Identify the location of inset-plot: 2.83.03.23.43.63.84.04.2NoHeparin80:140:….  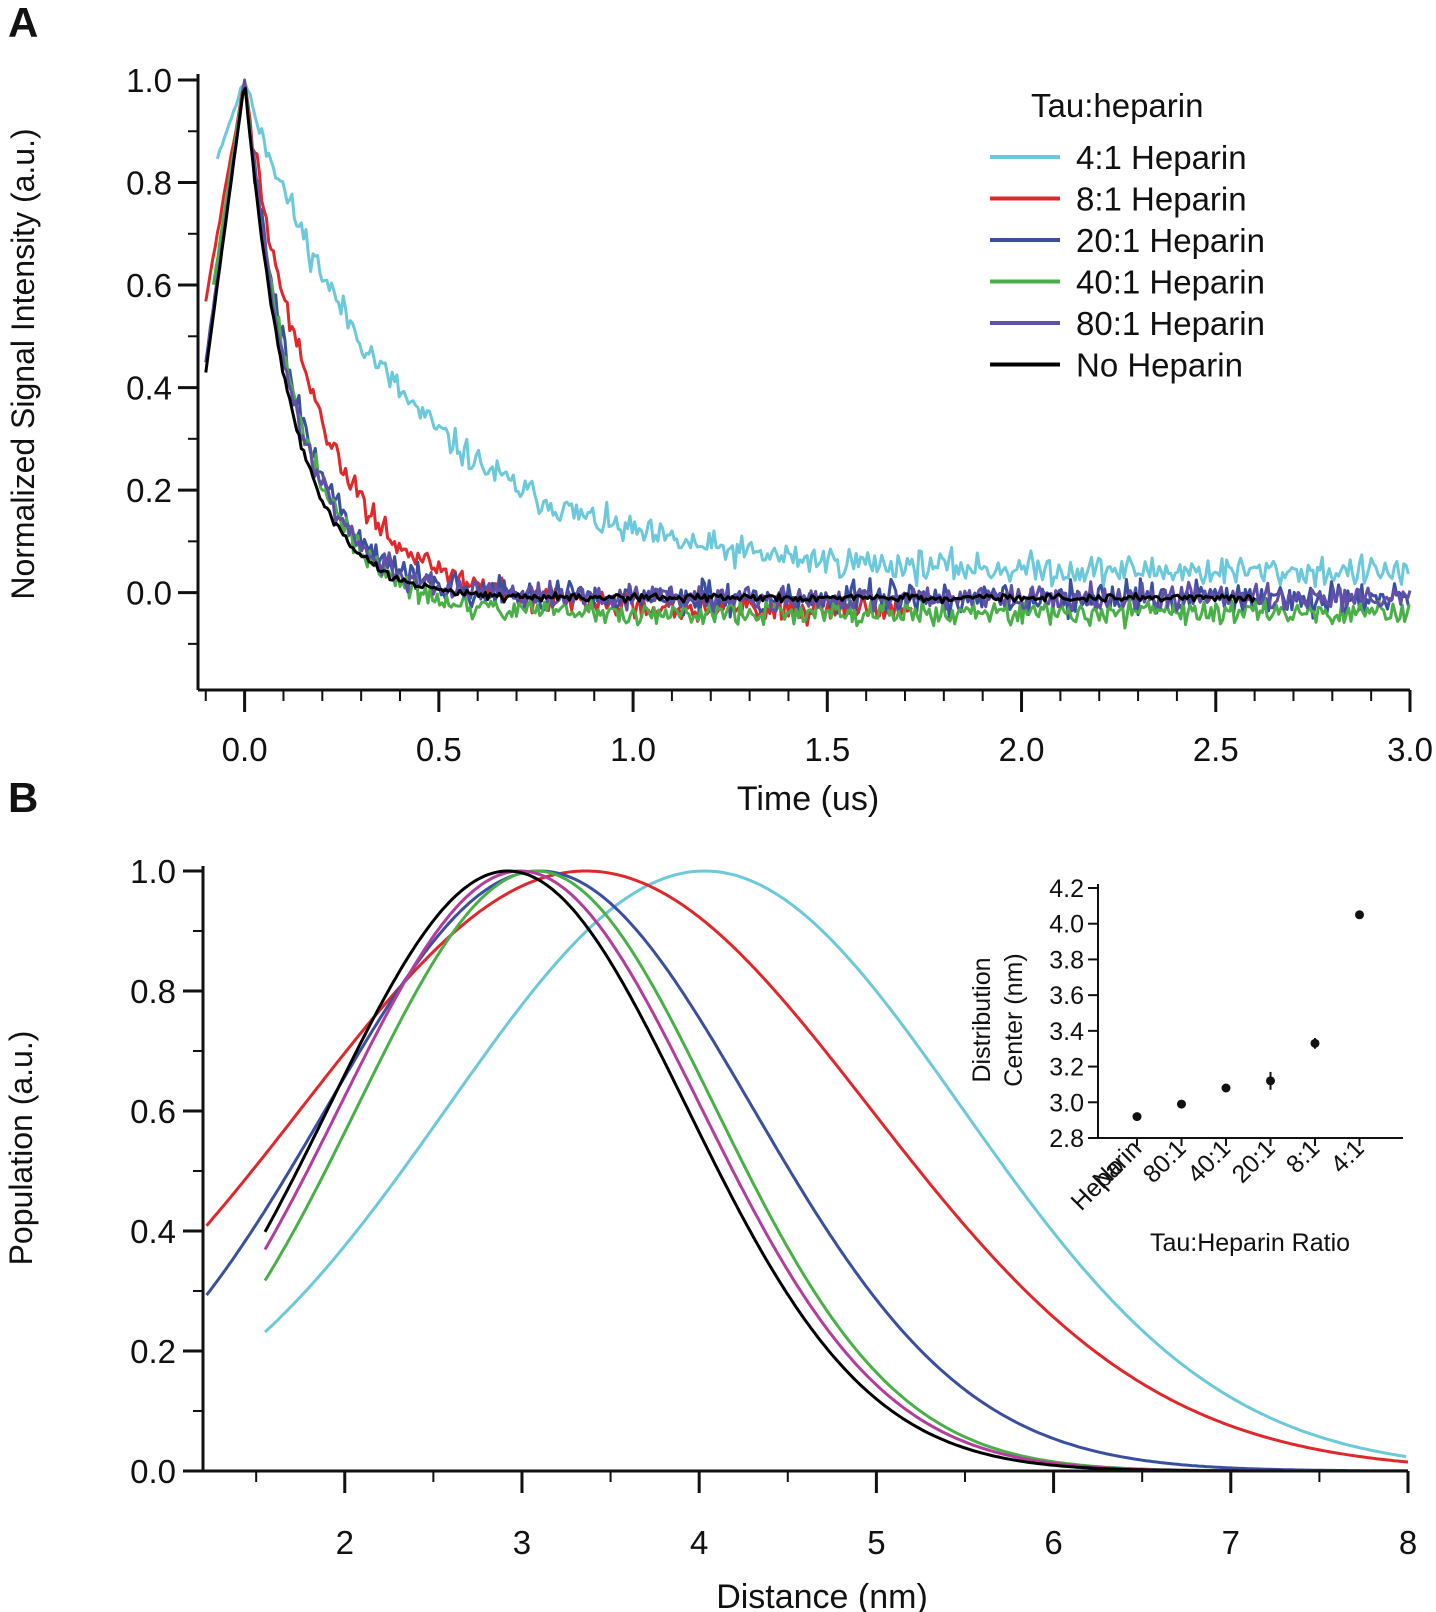
(1185, 1066).